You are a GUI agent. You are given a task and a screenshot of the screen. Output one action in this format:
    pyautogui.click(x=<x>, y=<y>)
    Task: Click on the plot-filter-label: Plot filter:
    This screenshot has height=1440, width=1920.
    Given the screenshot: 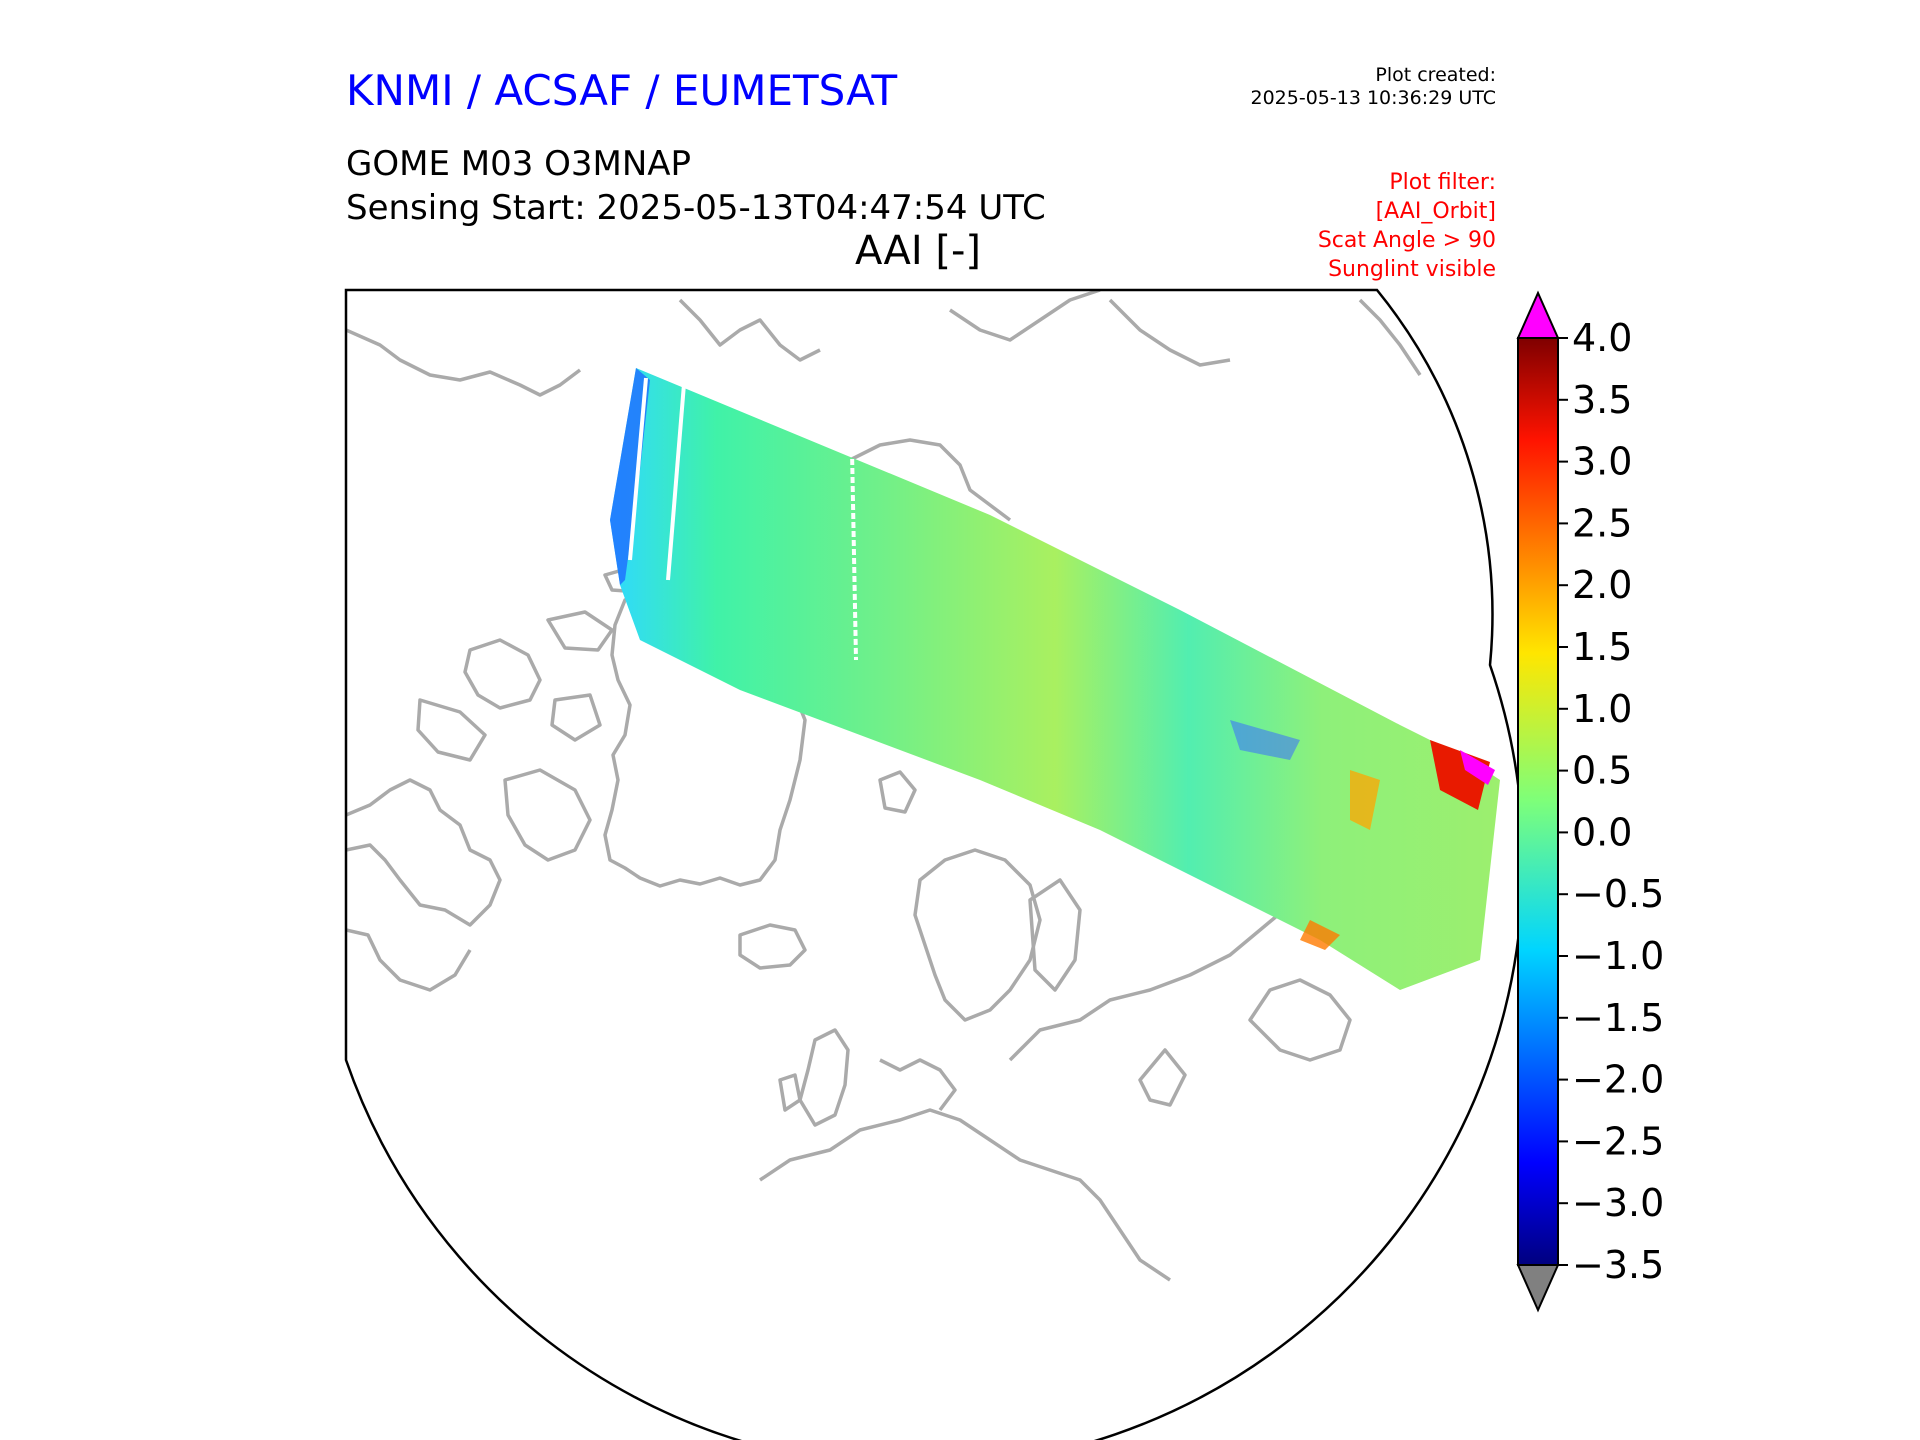 What is the action you would take?
    pyautogui.click(x=1442, y=182)
    